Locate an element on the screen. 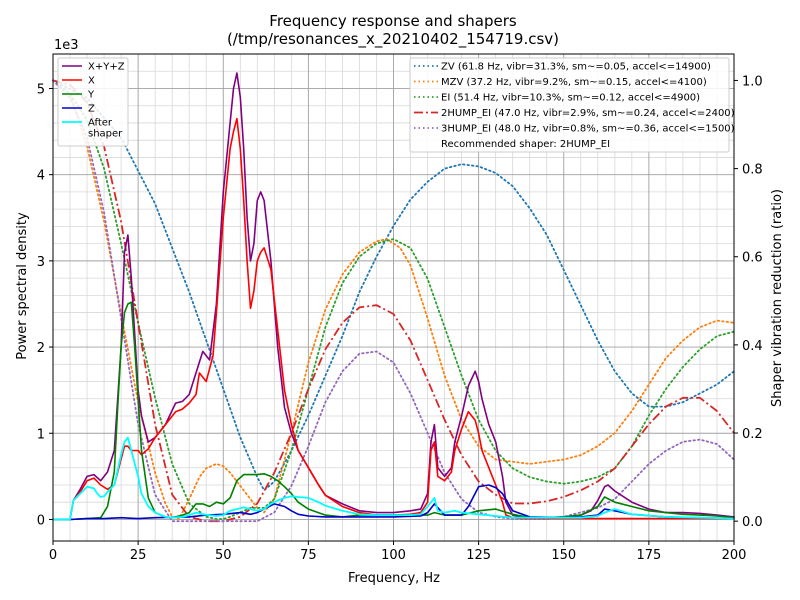 The image size is (800, 600). legend-label: Y is located at coordinates (91, 95).